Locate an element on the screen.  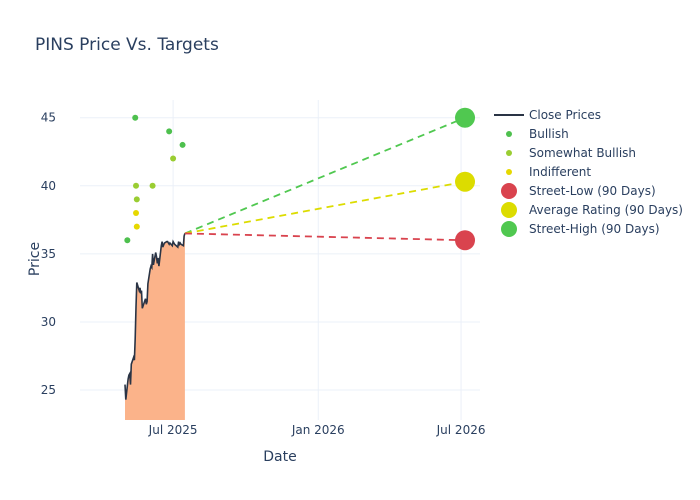
x-tick-label: Jan 2026 is located at coordinates (318, 430).